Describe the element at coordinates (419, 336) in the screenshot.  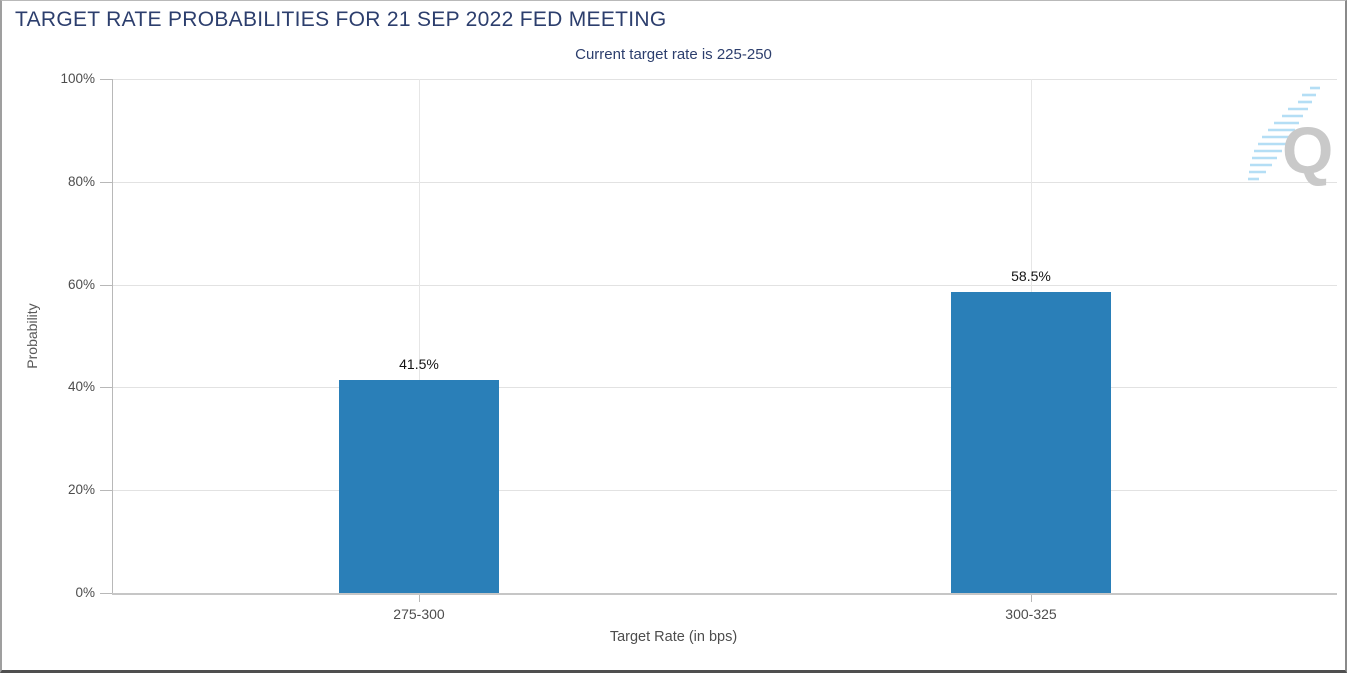
I see `category-gridline` at that location.